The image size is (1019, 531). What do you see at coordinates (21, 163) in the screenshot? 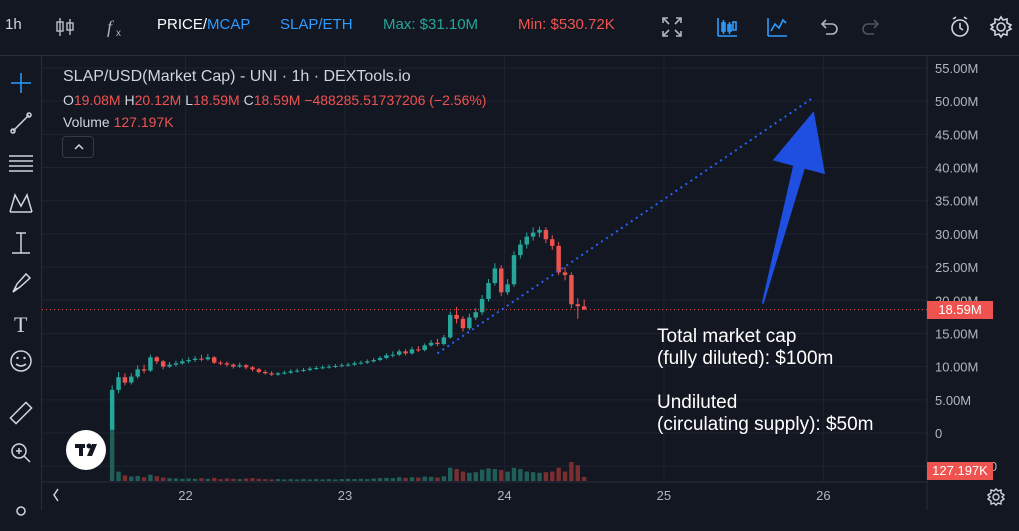
I see `fib-retracement-icon` at bounding box center [21, 163].